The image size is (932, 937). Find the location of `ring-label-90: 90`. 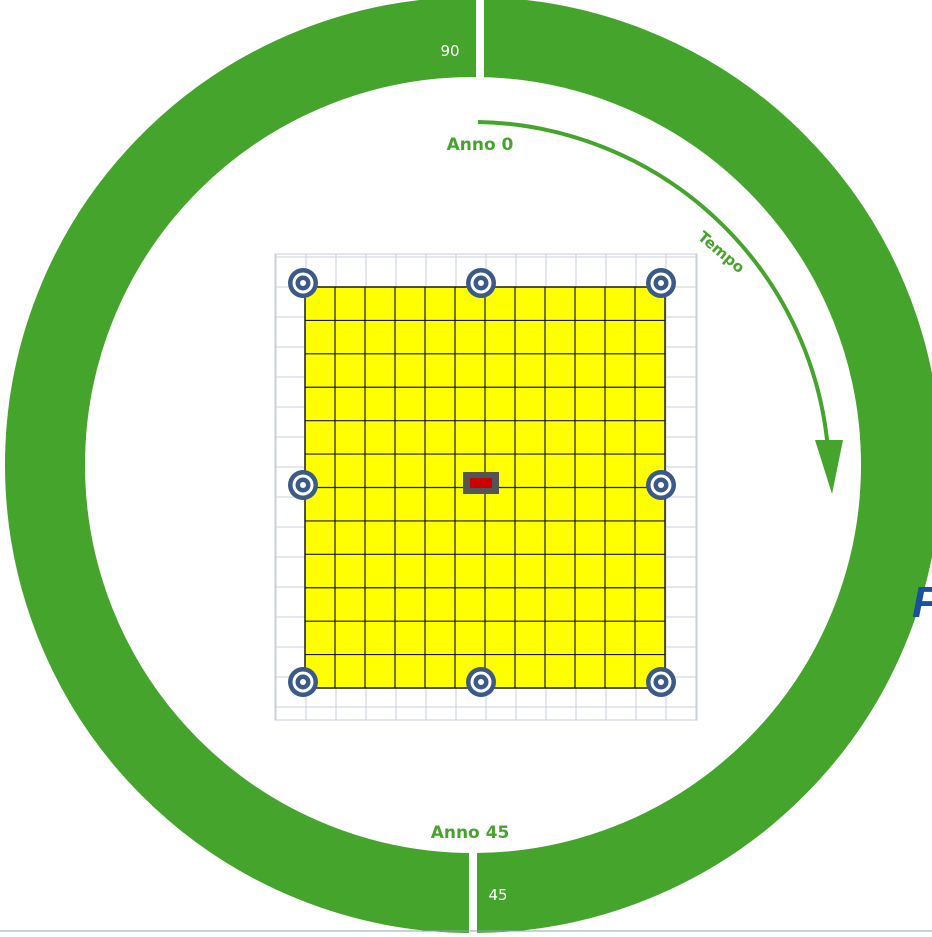

ring-label-90: 90 is located at coordinates (449, 51).